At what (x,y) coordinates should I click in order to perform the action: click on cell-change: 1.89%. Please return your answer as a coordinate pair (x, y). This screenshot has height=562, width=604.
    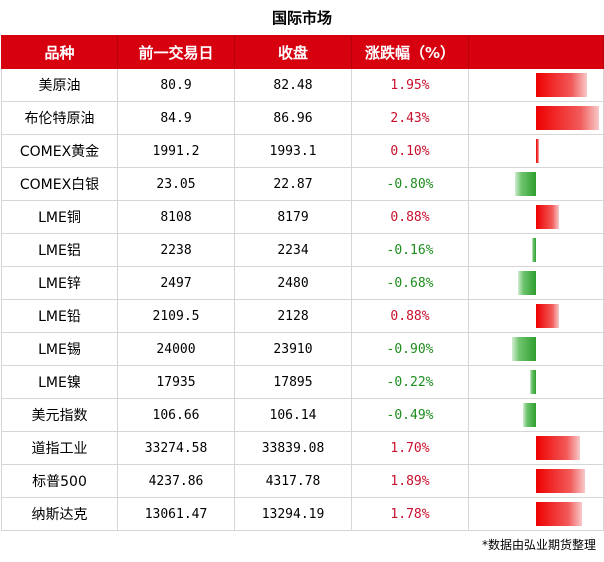
    Looking at the image, I should click on (410, 481).